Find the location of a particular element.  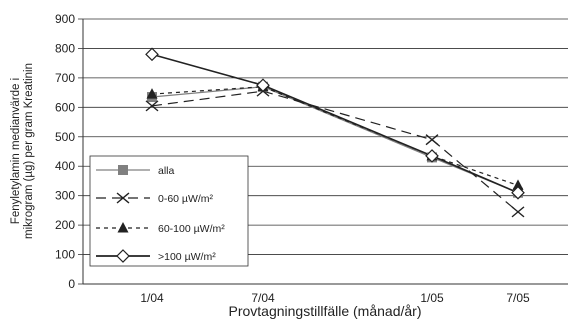

y-tick-label: 200 is located at coordinates (65, 225).